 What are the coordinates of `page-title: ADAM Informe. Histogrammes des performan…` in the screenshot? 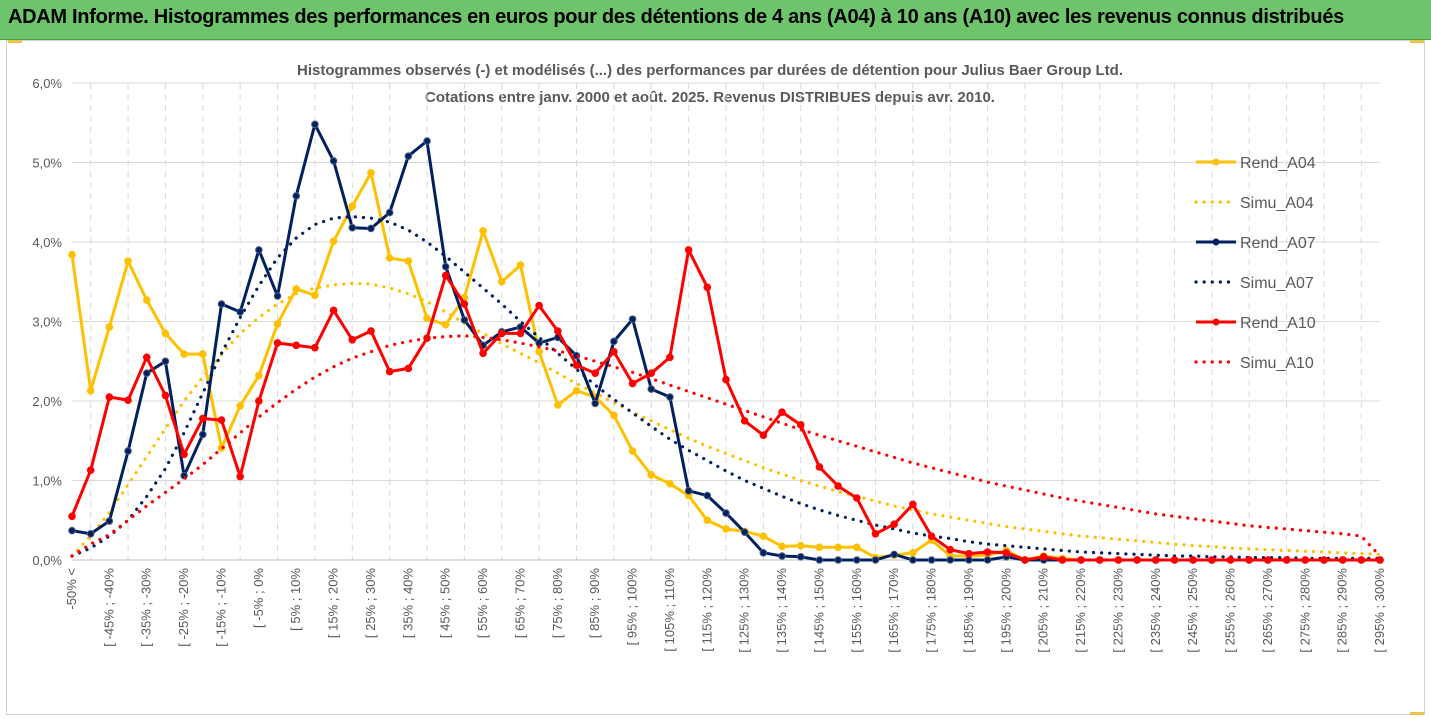 It's located at (676, 17).